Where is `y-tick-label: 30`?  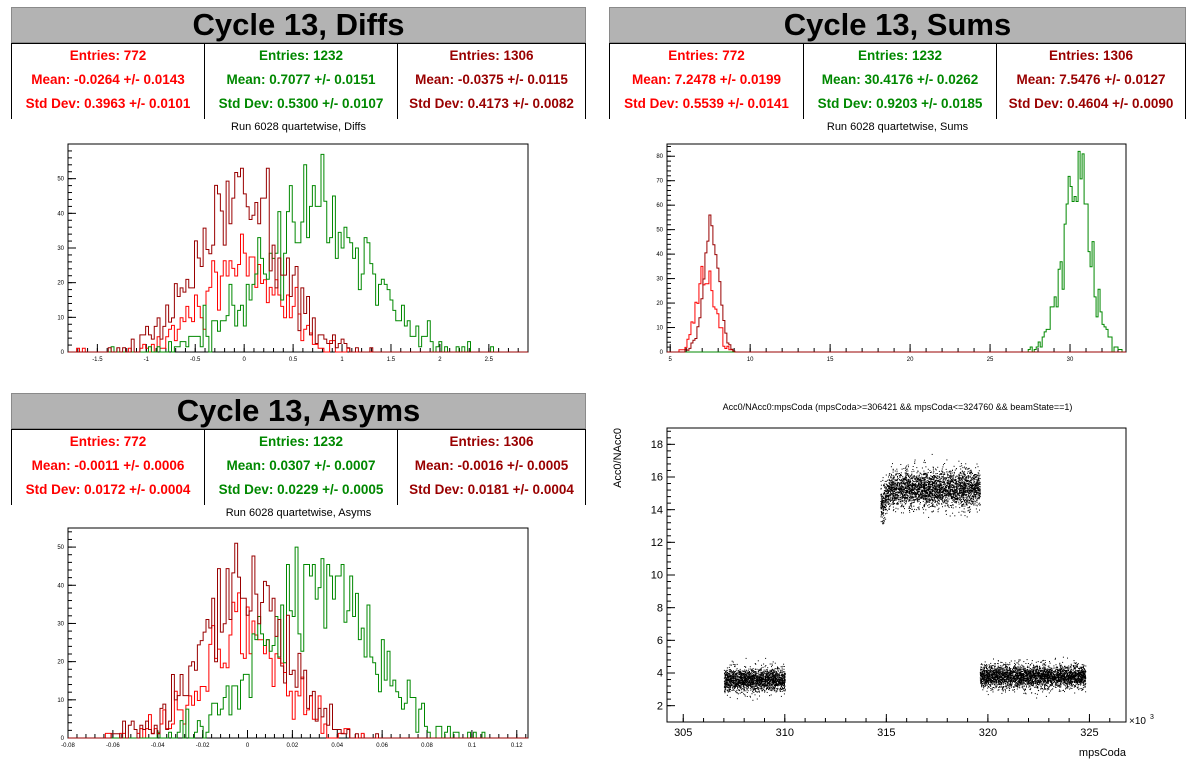 y-tick-label: 30 is located at coordinates (659, 280).